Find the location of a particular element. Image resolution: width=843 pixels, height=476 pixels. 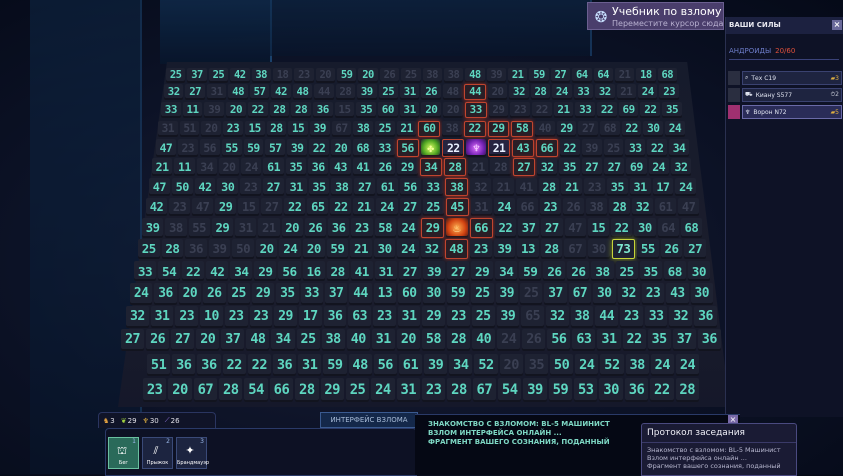

grid-cell: 43 is located at coordinates (340, 167).